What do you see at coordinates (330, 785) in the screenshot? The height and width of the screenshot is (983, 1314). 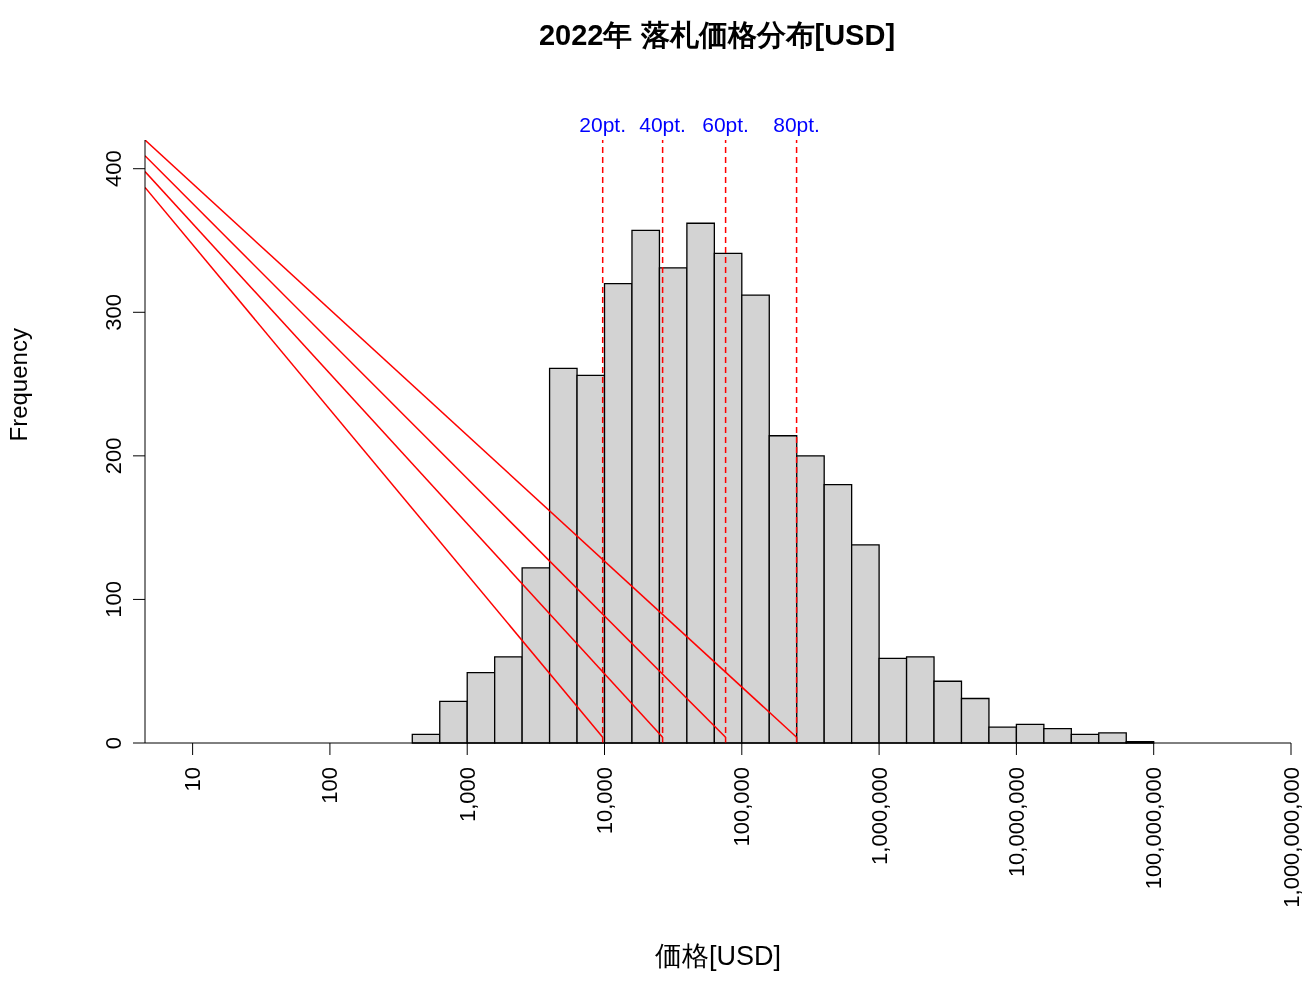 I see `x-tick-label: 100` at bounding box center [330, 785].